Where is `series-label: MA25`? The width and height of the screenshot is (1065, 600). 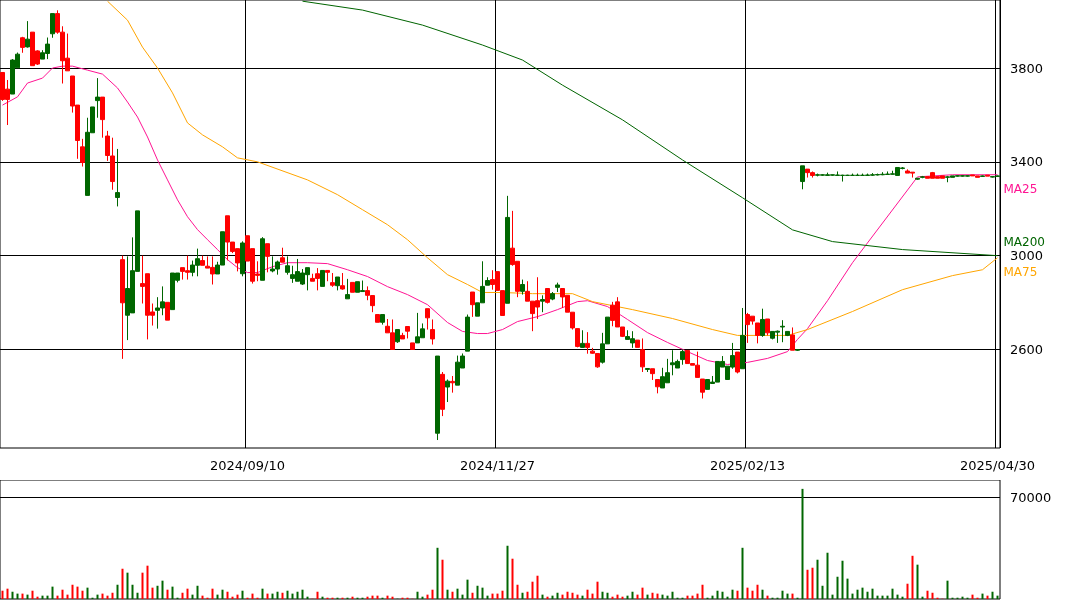
series-label: MA25 is located at coordinates (1020, 188).